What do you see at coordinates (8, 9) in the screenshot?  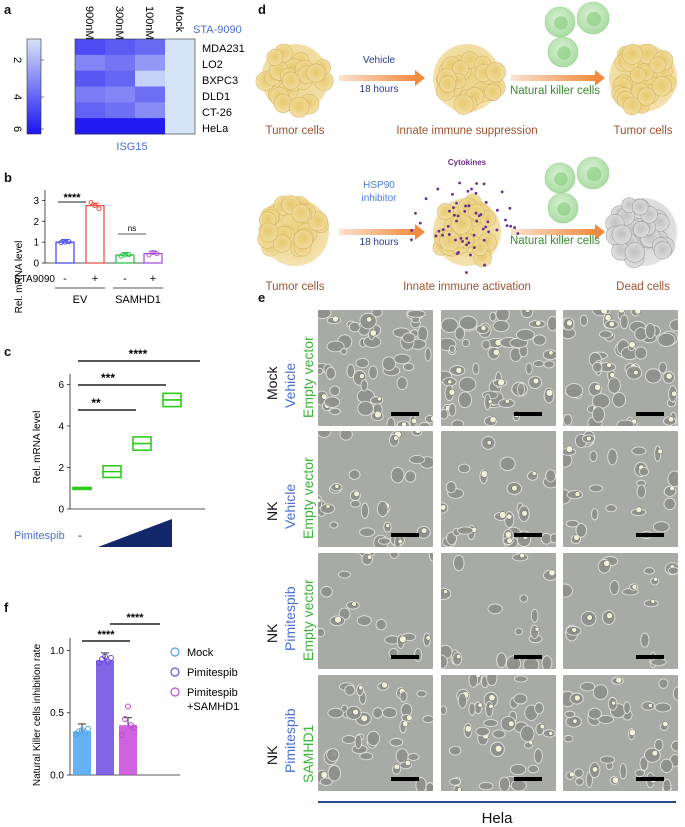 I see `panel-letter-a: a` at bounding box center [8, 9].